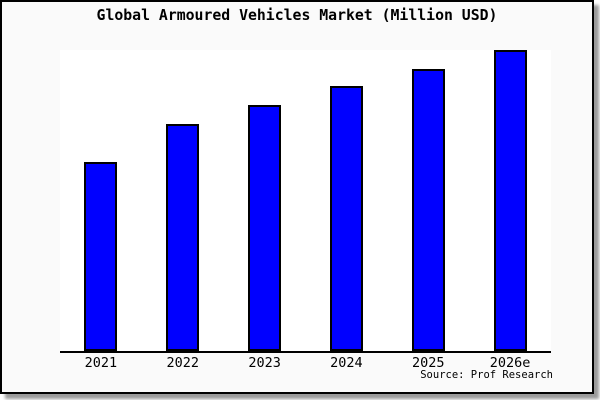 The width and height of the screenshot is (600, 400). What do you see at coordinates (346, 363) in the screenshot?
I see `x-tick-label-2024: 2024` at bounding box center [346, 363].